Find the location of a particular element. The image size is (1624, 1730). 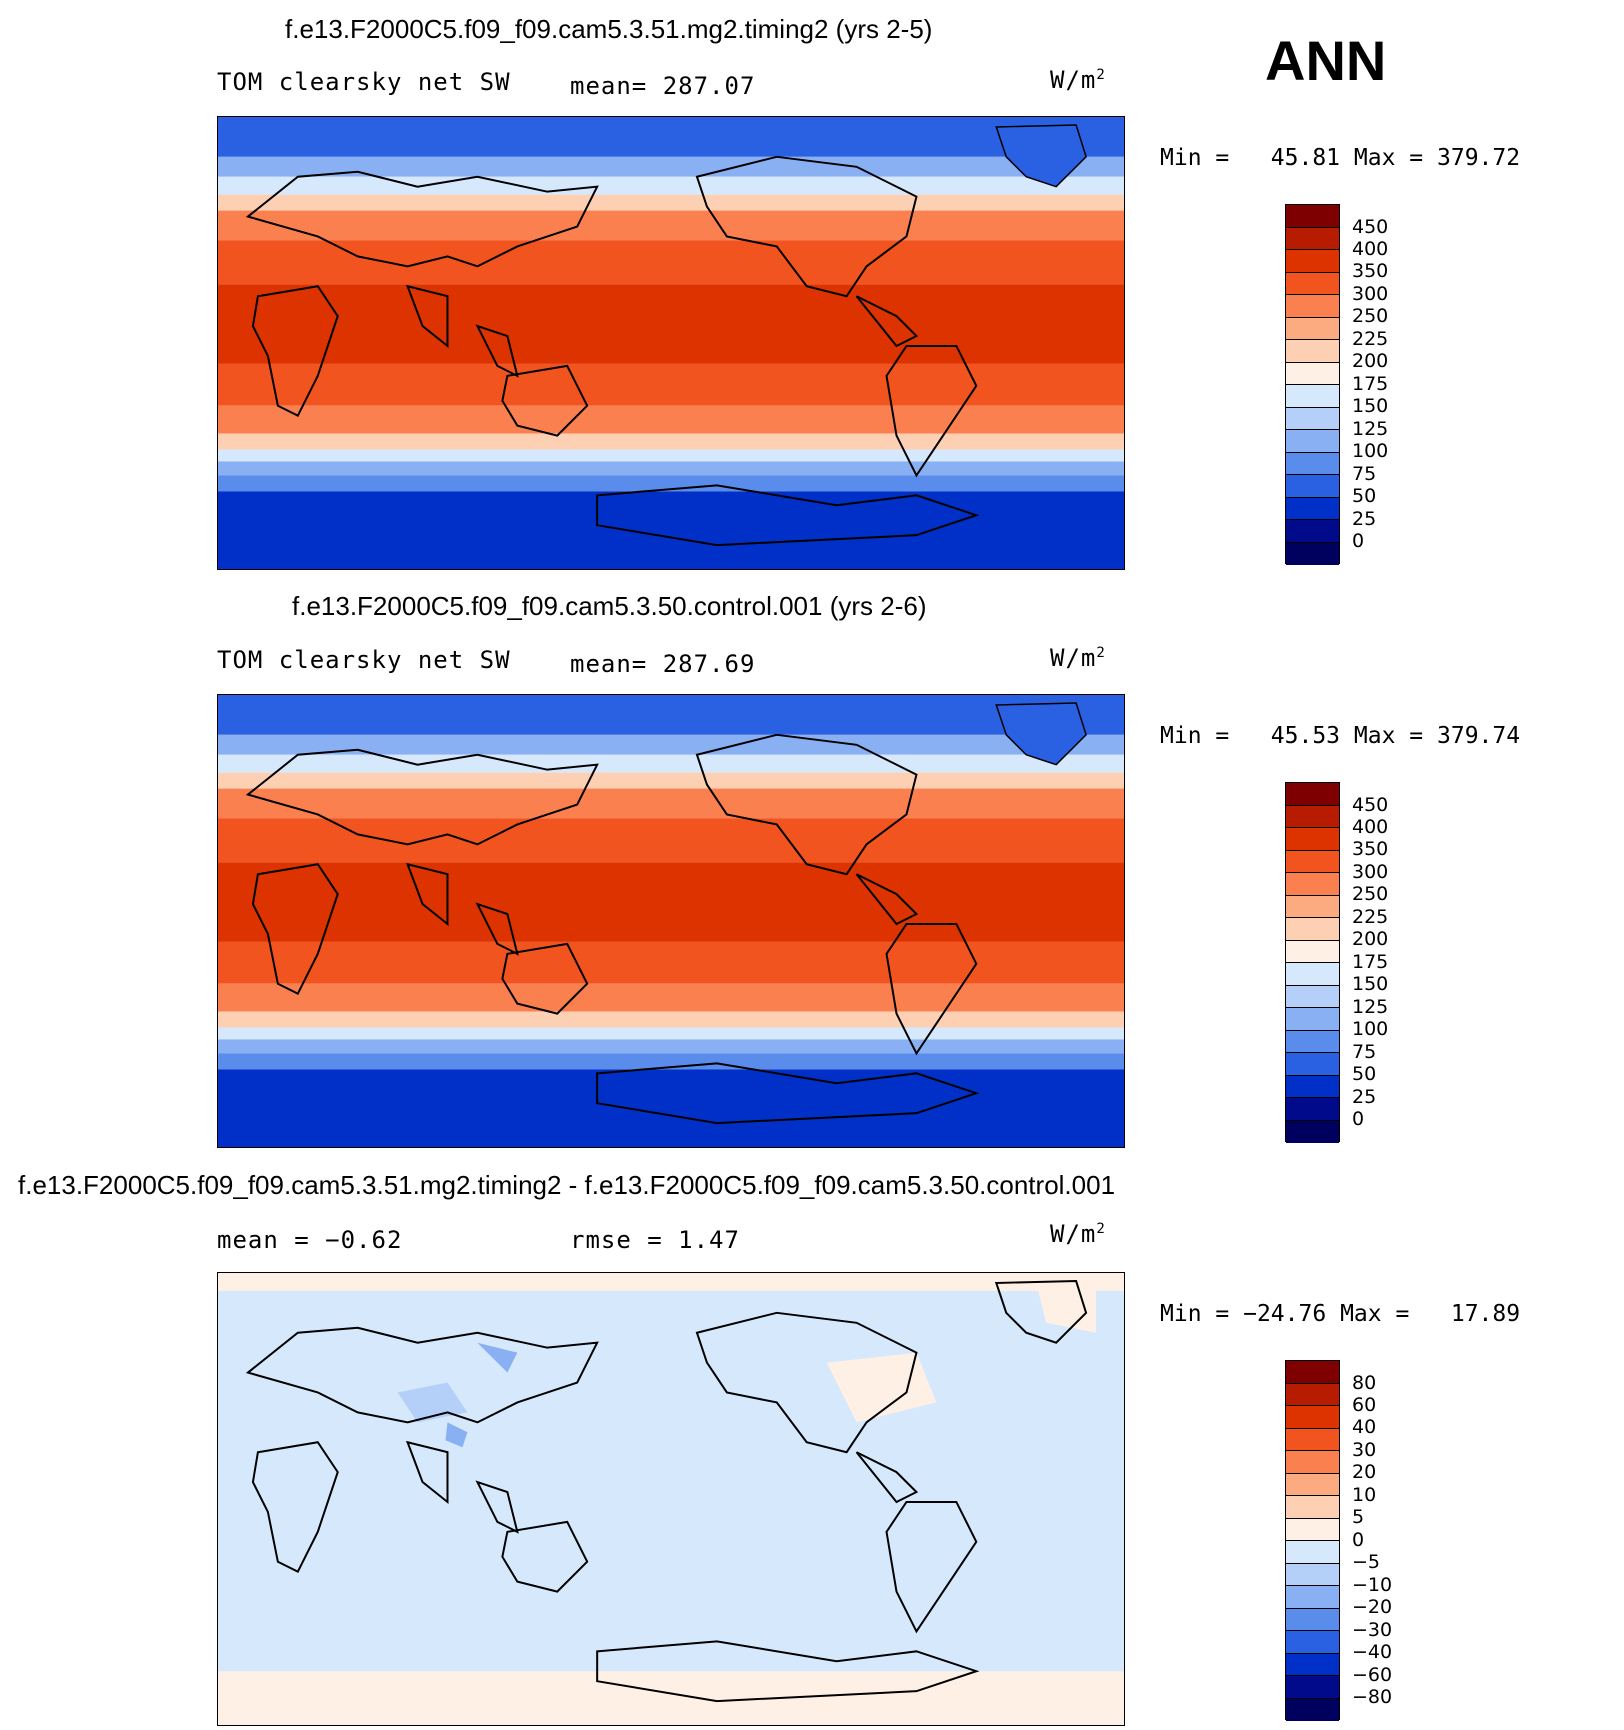

map-test is located at coordinates (671, 343).